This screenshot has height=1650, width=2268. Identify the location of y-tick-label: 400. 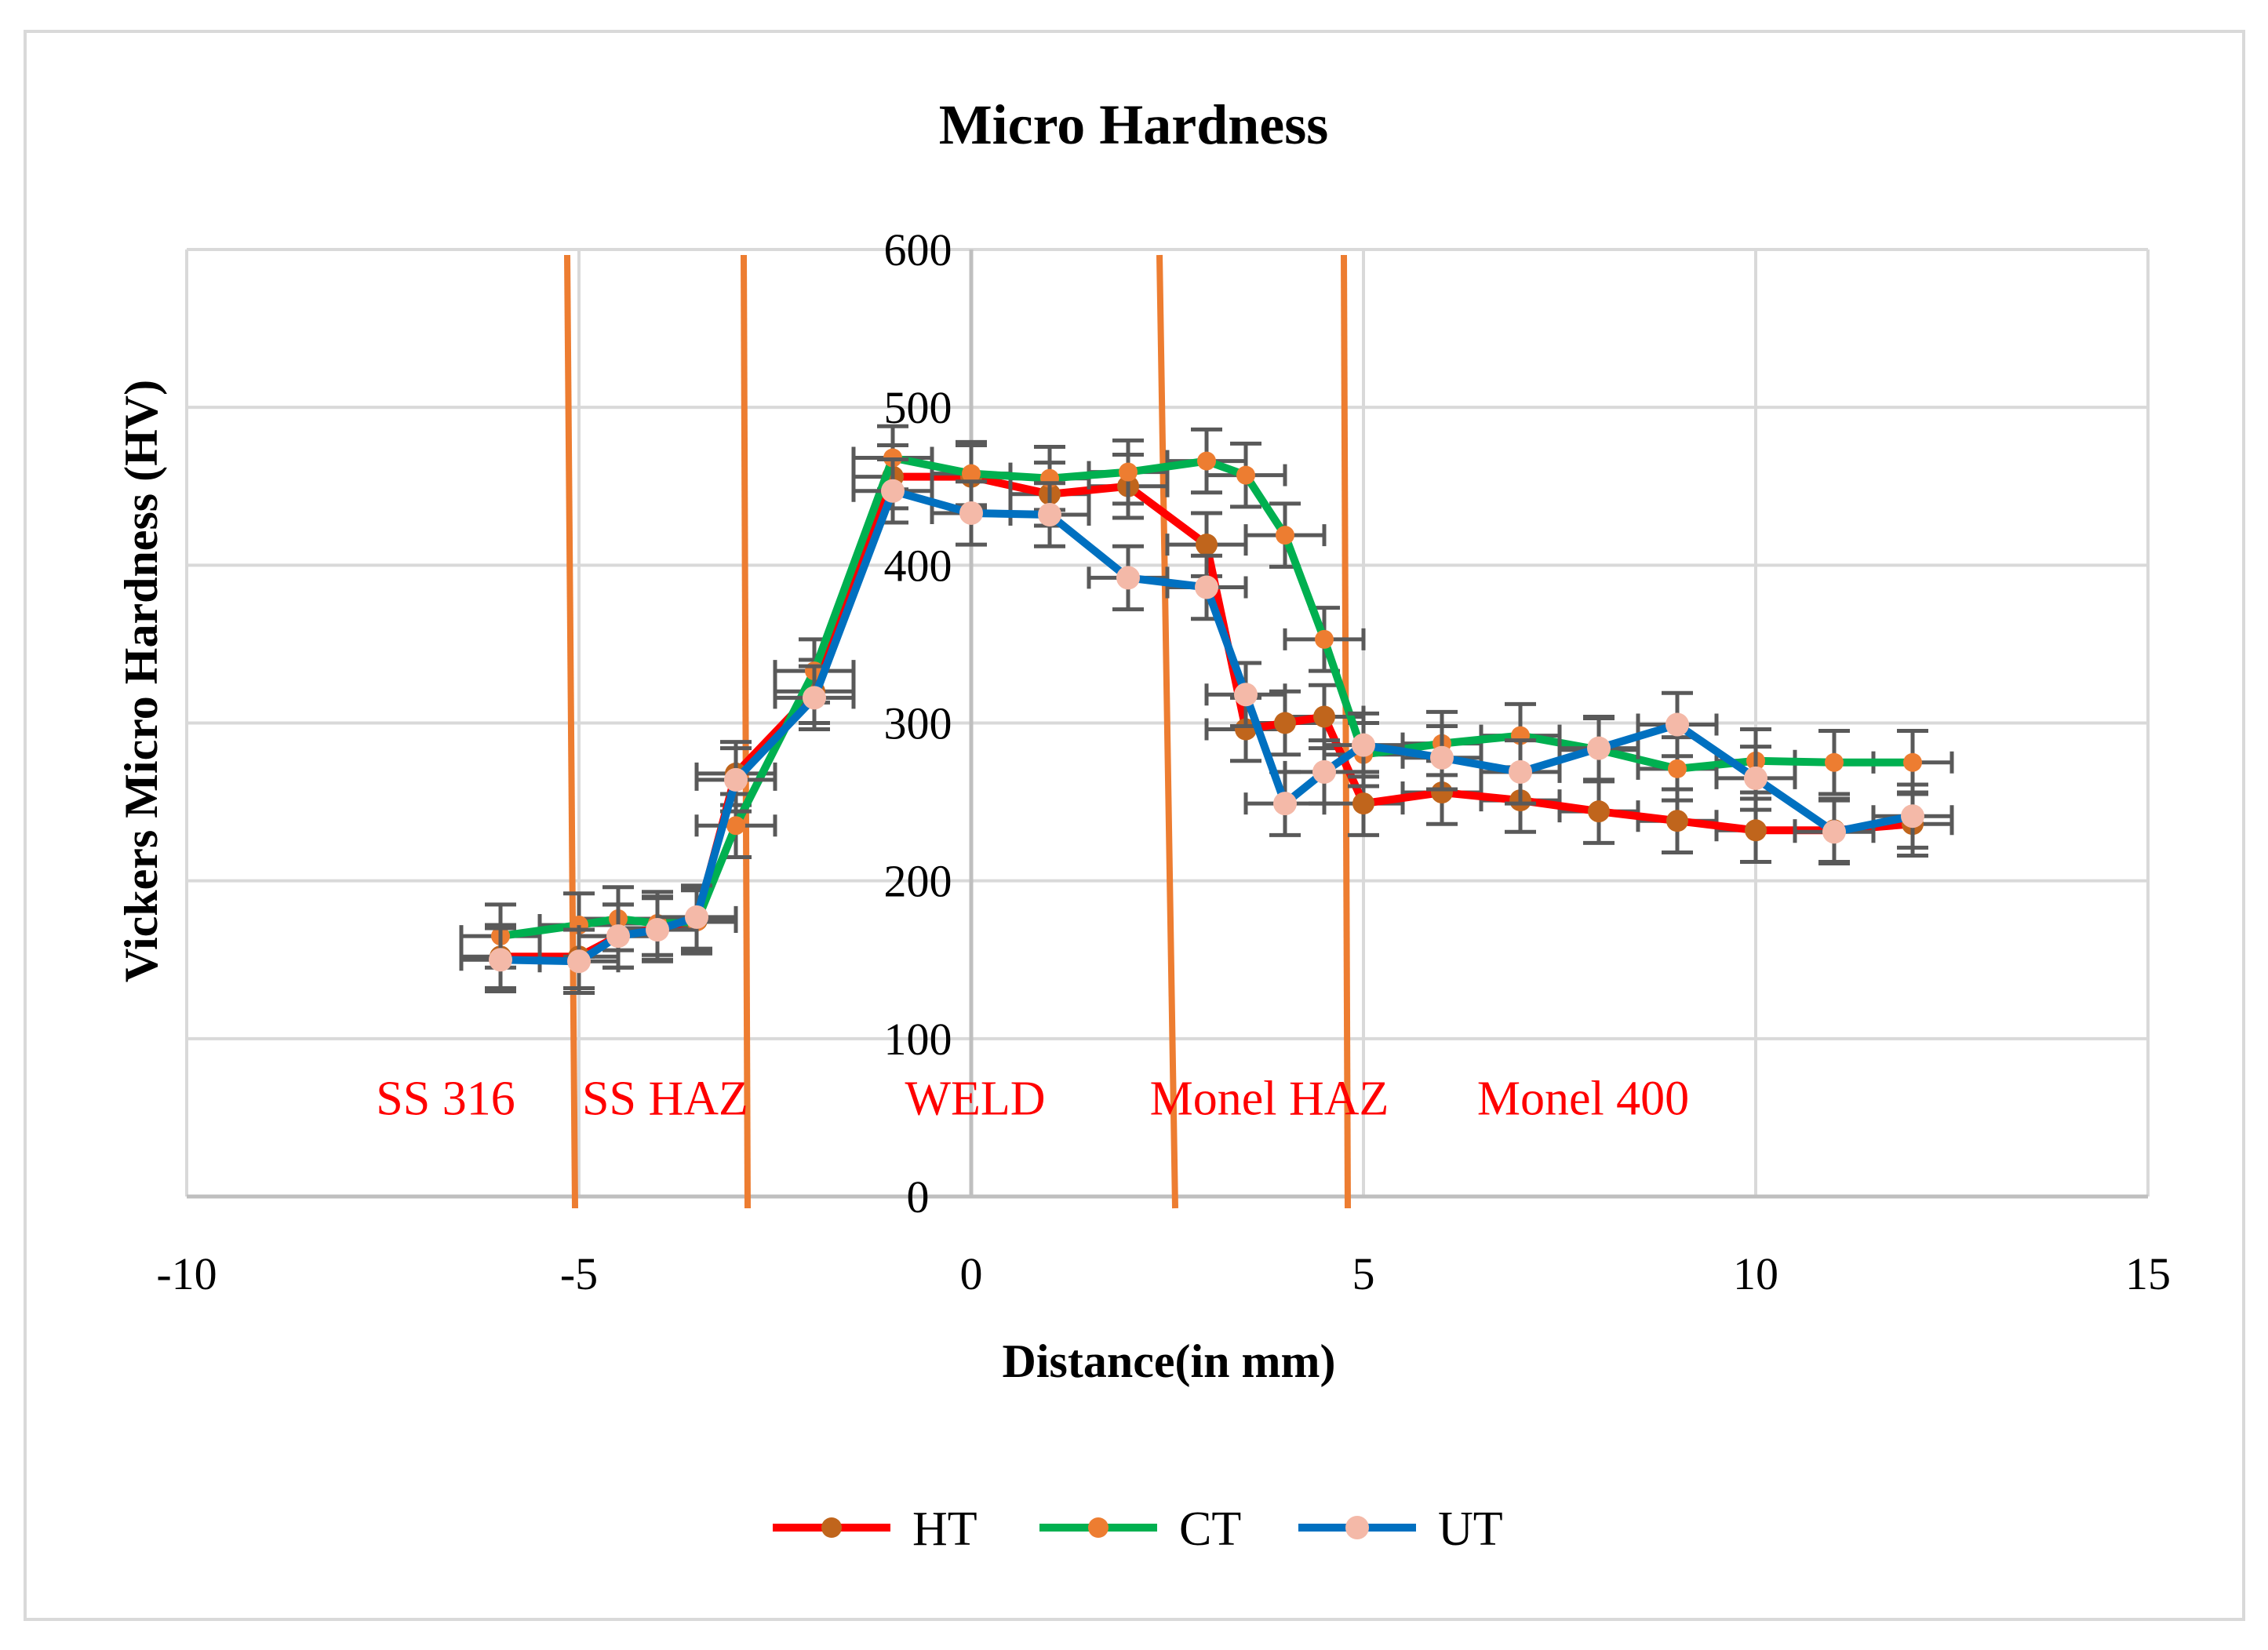
(918, 566).